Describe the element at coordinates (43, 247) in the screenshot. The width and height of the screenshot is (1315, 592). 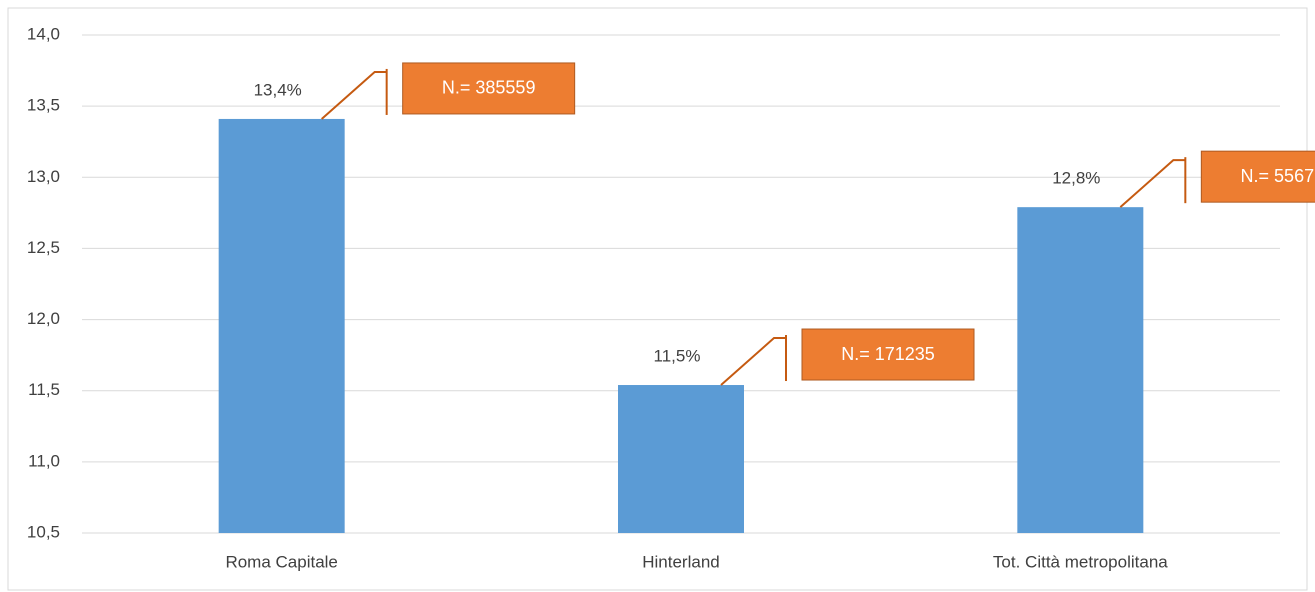
I see `y-tick-label: 12,5` at that location.